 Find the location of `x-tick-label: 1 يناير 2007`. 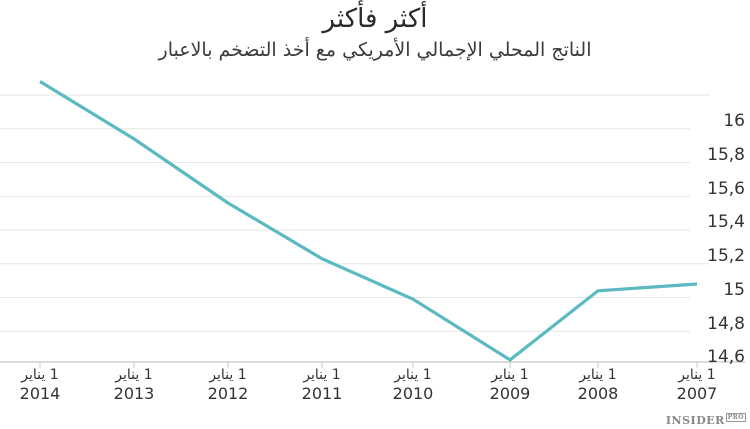

x-tick-label: 1 يناير 2007 is located at coordinates (697, 385).